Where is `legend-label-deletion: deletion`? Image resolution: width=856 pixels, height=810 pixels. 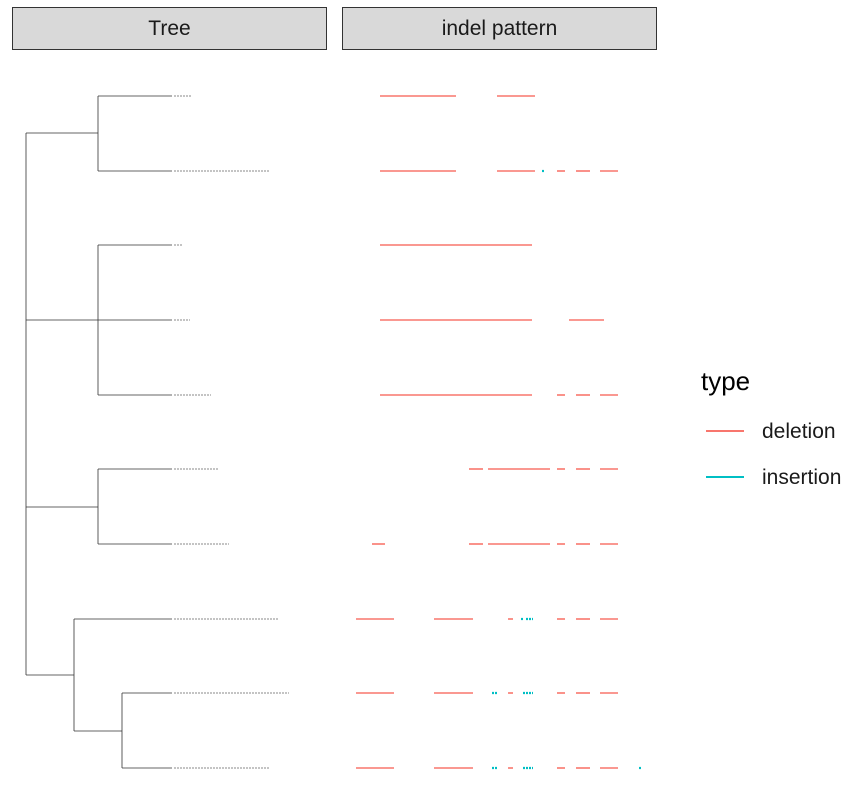
legend-label-deletion: deletion is located at coordinates (799, 431).